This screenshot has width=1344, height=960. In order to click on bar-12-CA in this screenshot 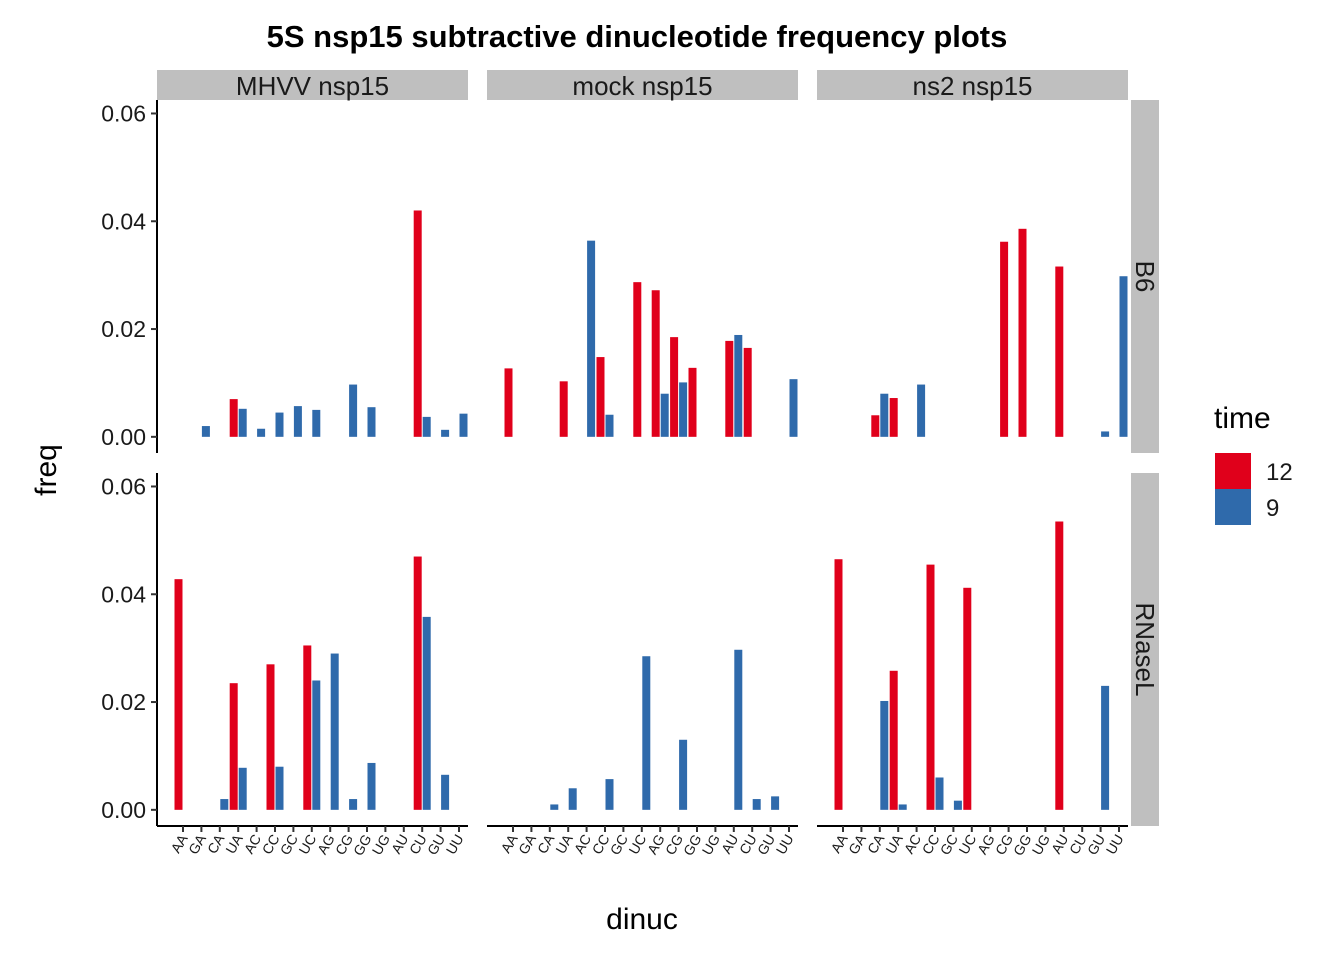, I will do `click(875, 426)`.